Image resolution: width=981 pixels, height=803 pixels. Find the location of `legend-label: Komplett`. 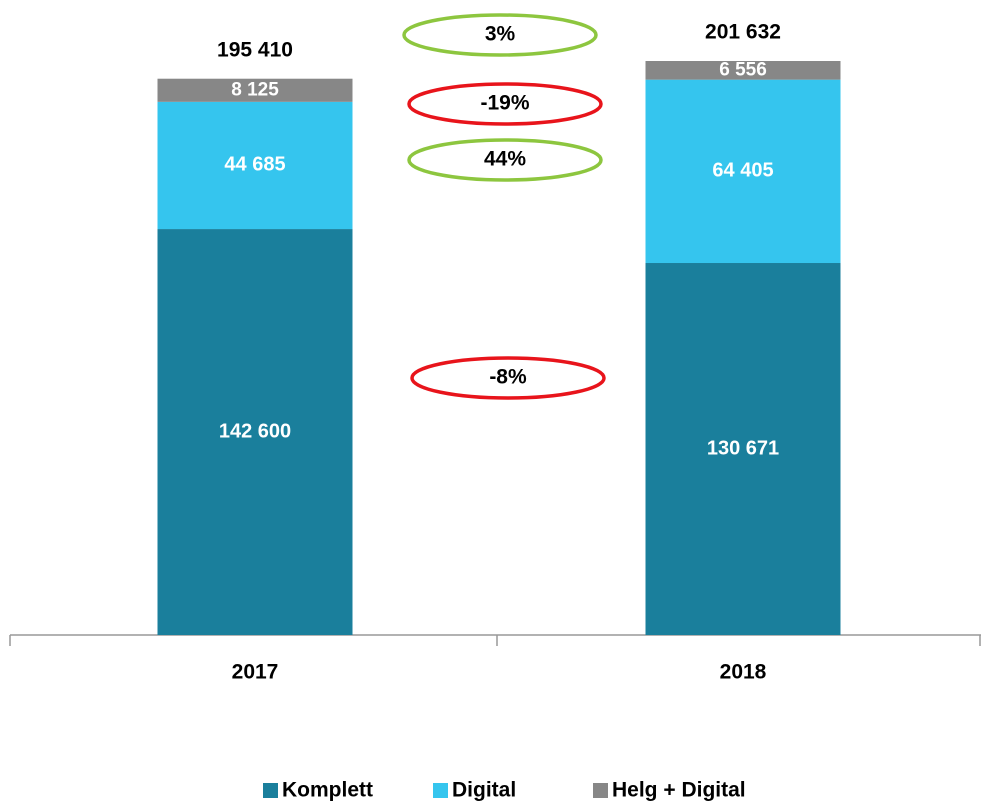

legend-label: Komplett is located at coordinates (327, 790).